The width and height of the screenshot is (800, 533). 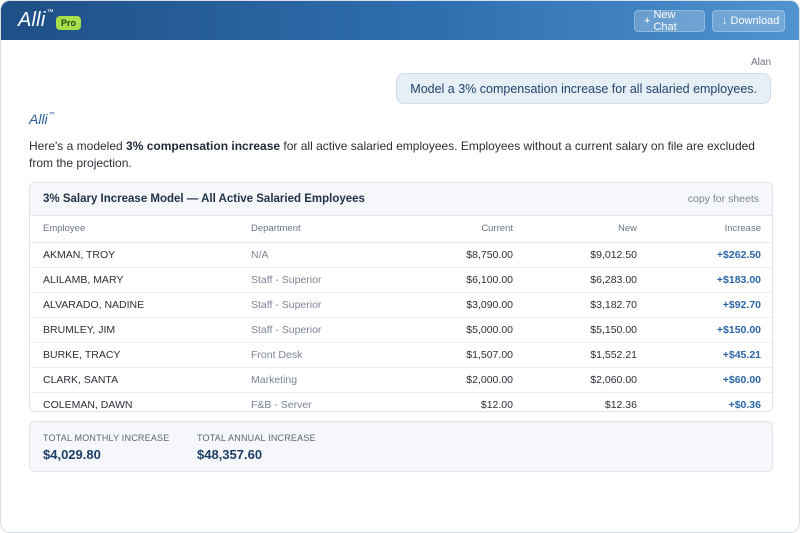 What do you see at coordinates (318, 255) in the screenshot?
I see `department-cell: N/A` at bounding box center [318, 255].